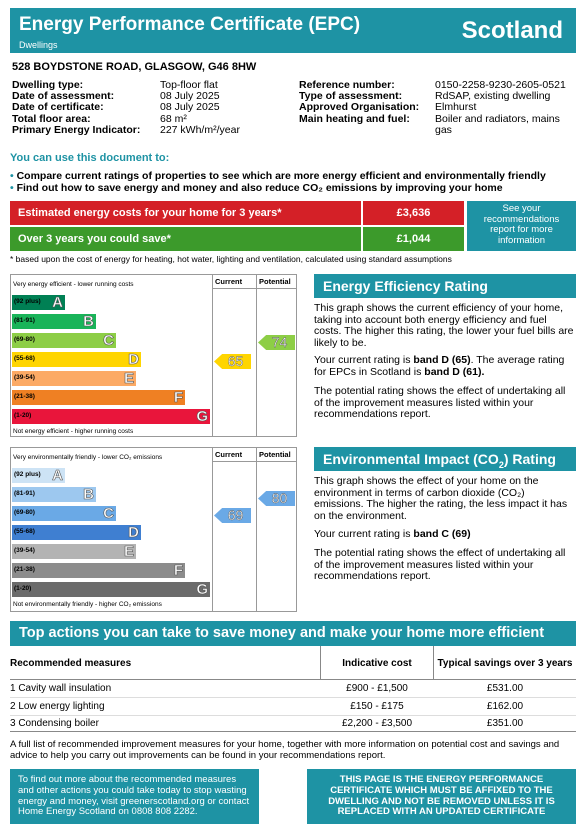 Image resolution: width=586 pixels, height=825 pixels. Describe the element at coordinates (377, 706) in the screenshot. I see `measure-2-cost: £150 - £175` at that location.